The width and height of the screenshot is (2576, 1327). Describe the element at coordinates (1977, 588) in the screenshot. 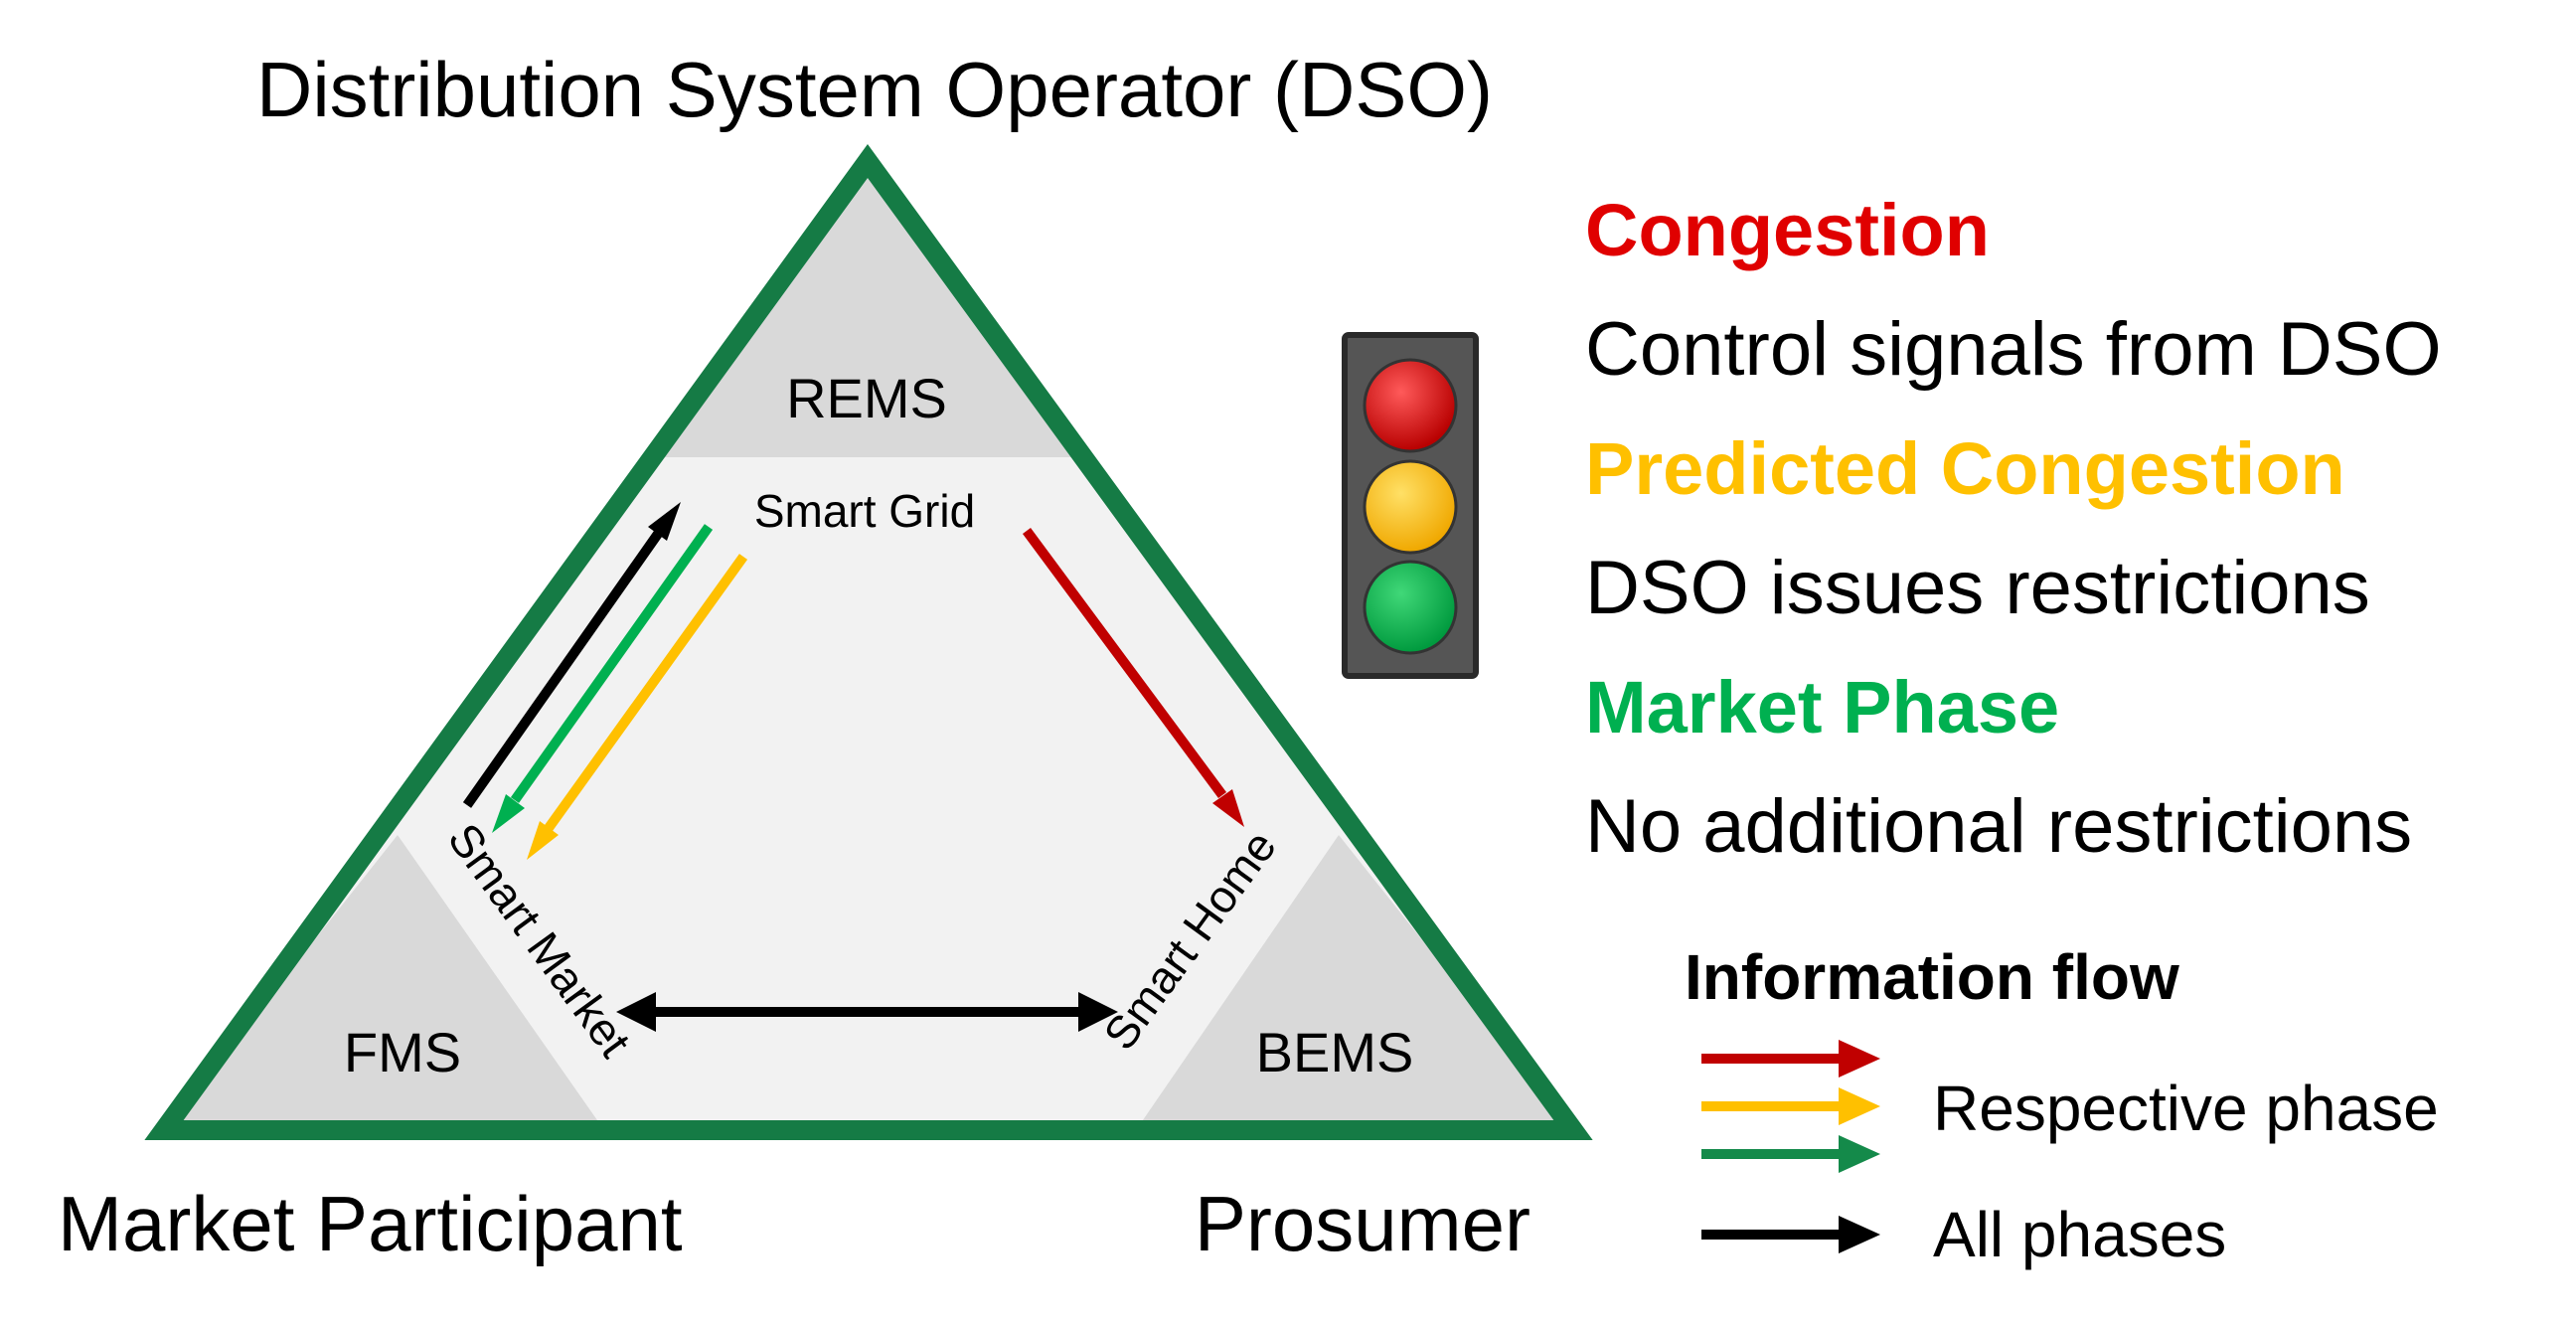

I see `phase-description-predicted-congestion: DSO issues restrictions` at that location.